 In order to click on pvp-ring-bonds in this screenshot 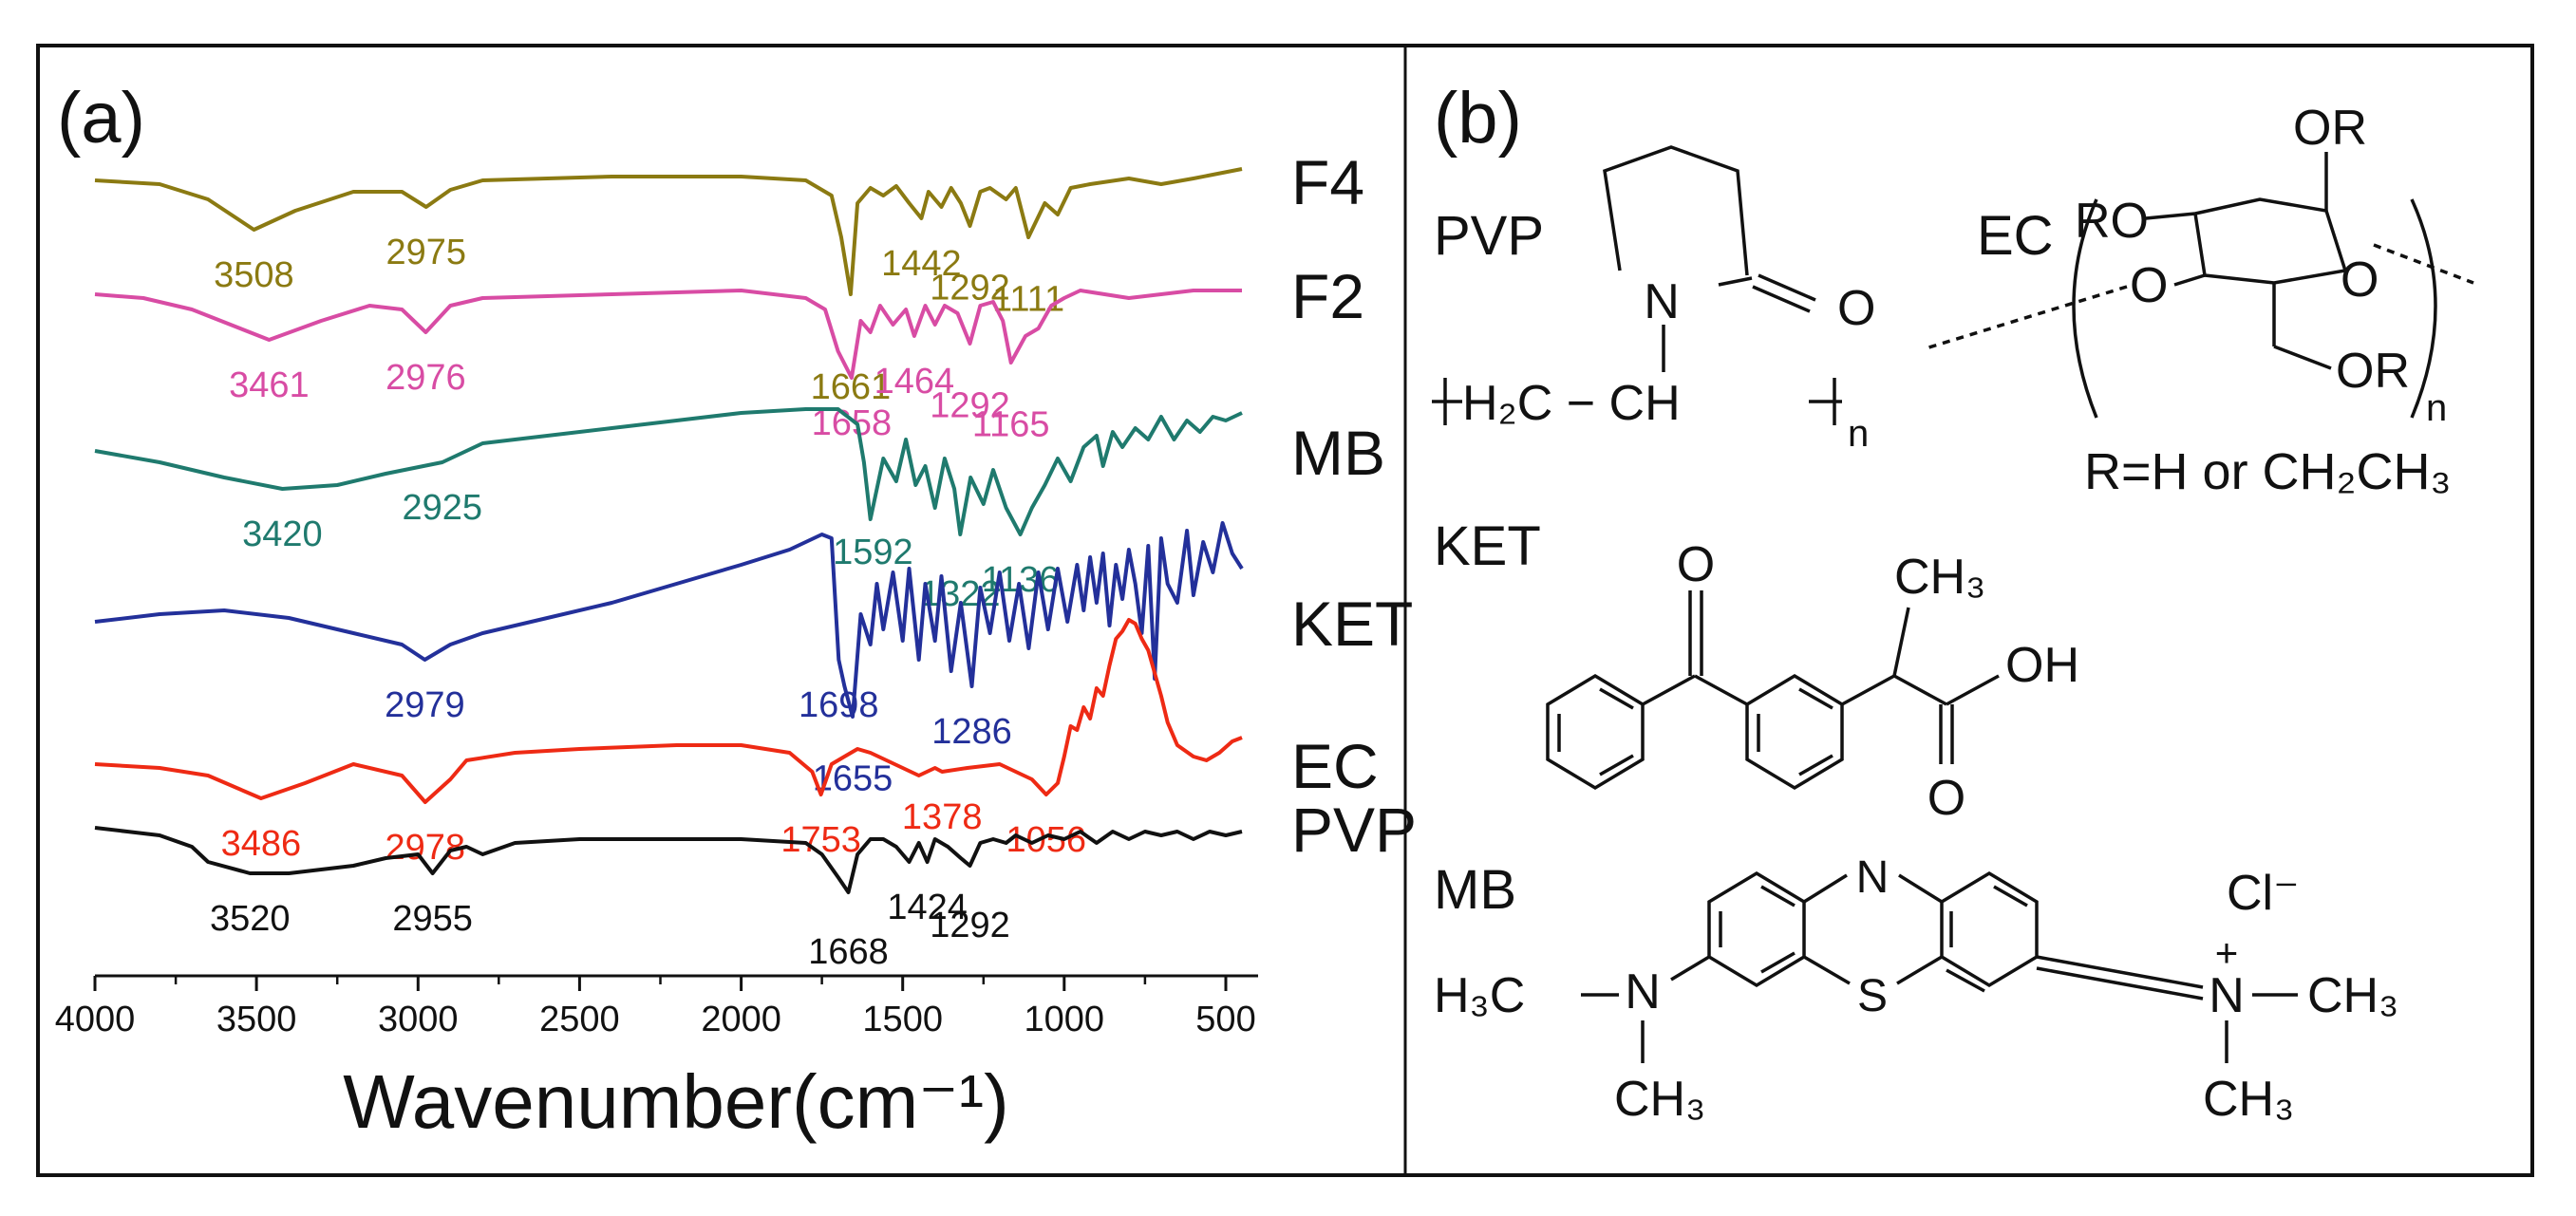, I will do `click(1676, 210)`.